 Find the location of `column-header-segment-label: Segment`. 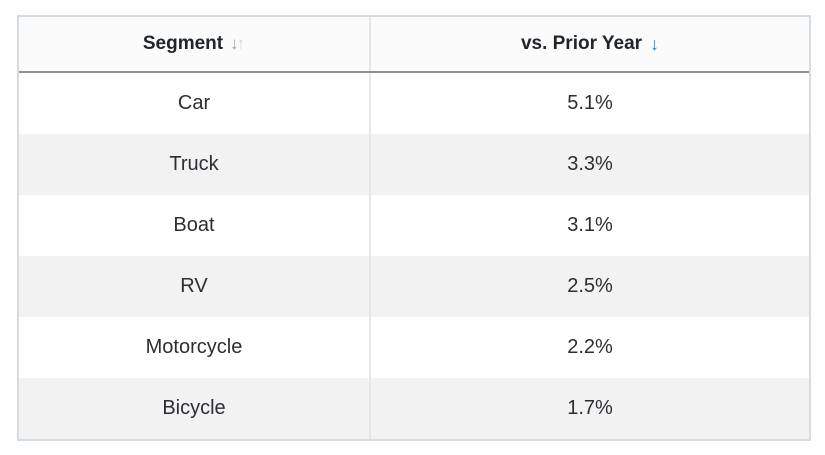

column-header-segment-label: Segment is located at coordinates (183, 43).